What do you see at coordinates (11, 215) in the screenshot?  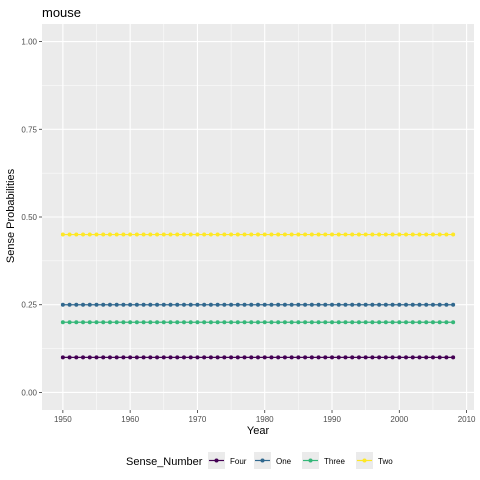 I see `y-axis-title: Sense Probabilities` at bounding box center [11, 215].